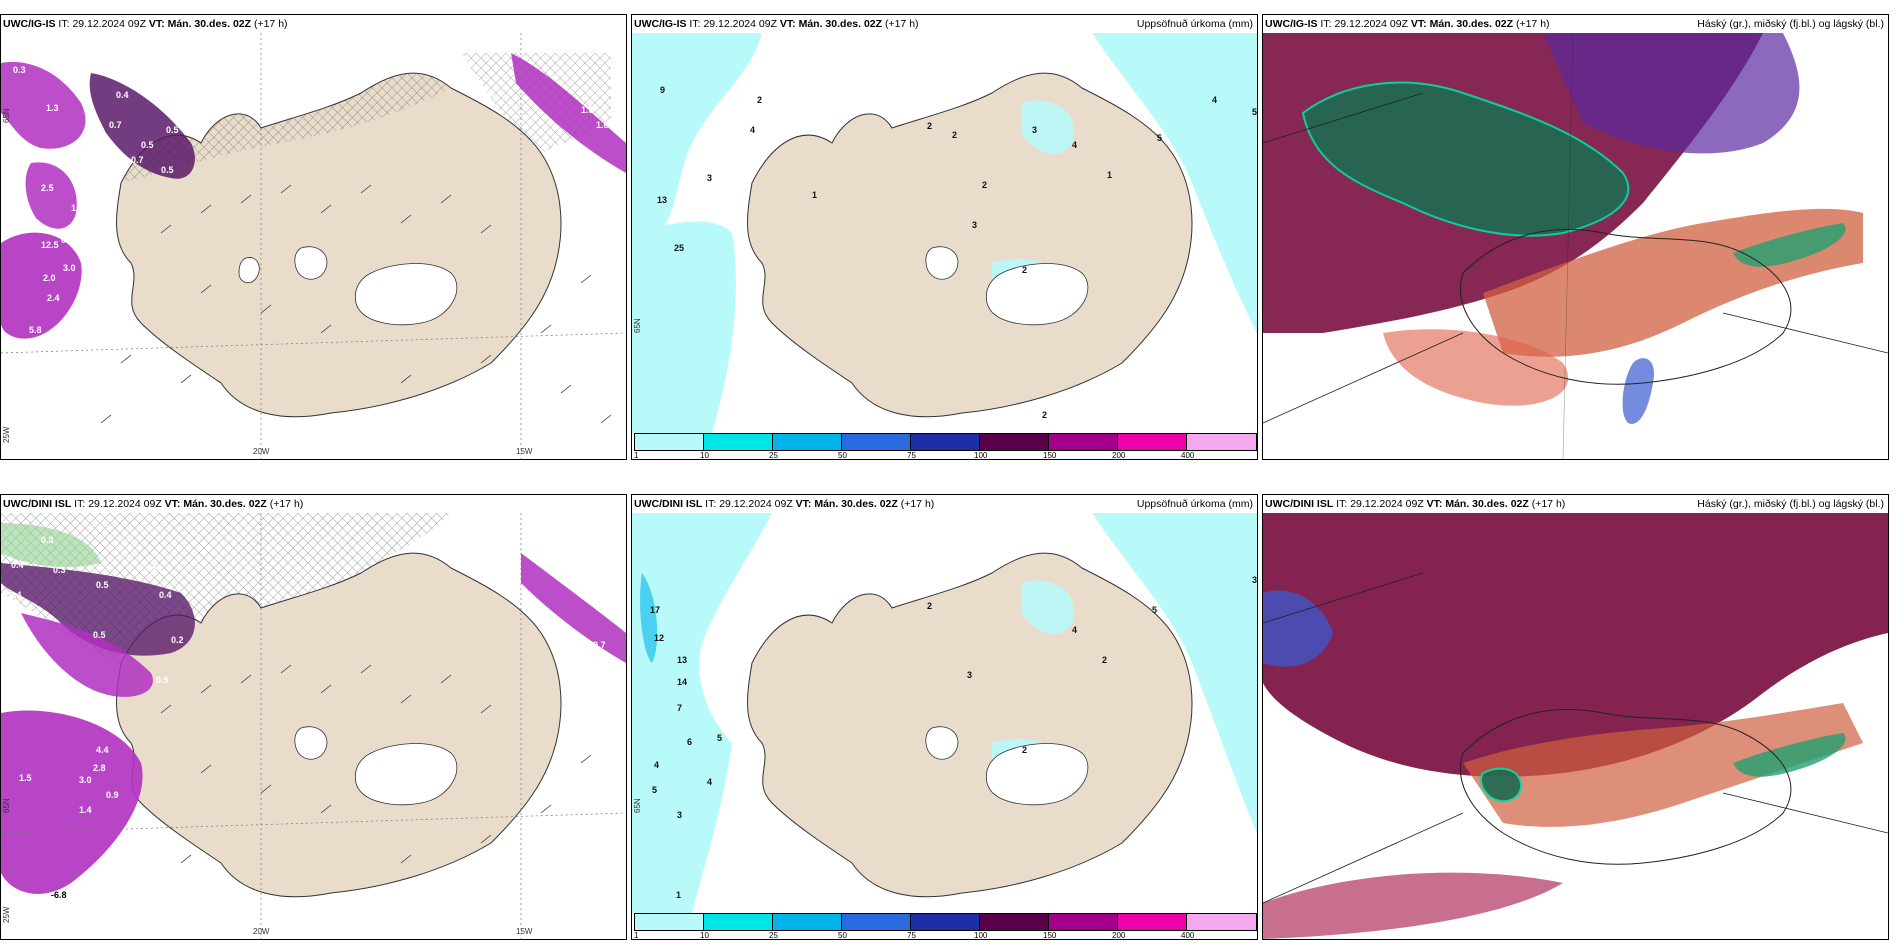  Describe the element at coordinates (524, 451) in the screenshot. I see `lon-label: 15W` at that location.